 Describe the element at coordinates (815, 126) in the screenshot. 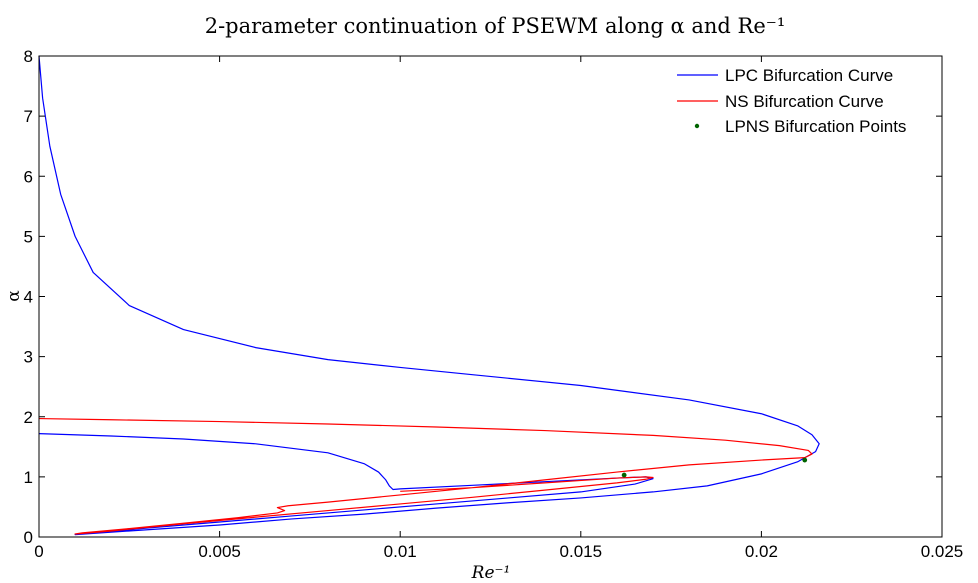

I see `legend-label-lpns: LPNS Bifurcation Points` at that location.